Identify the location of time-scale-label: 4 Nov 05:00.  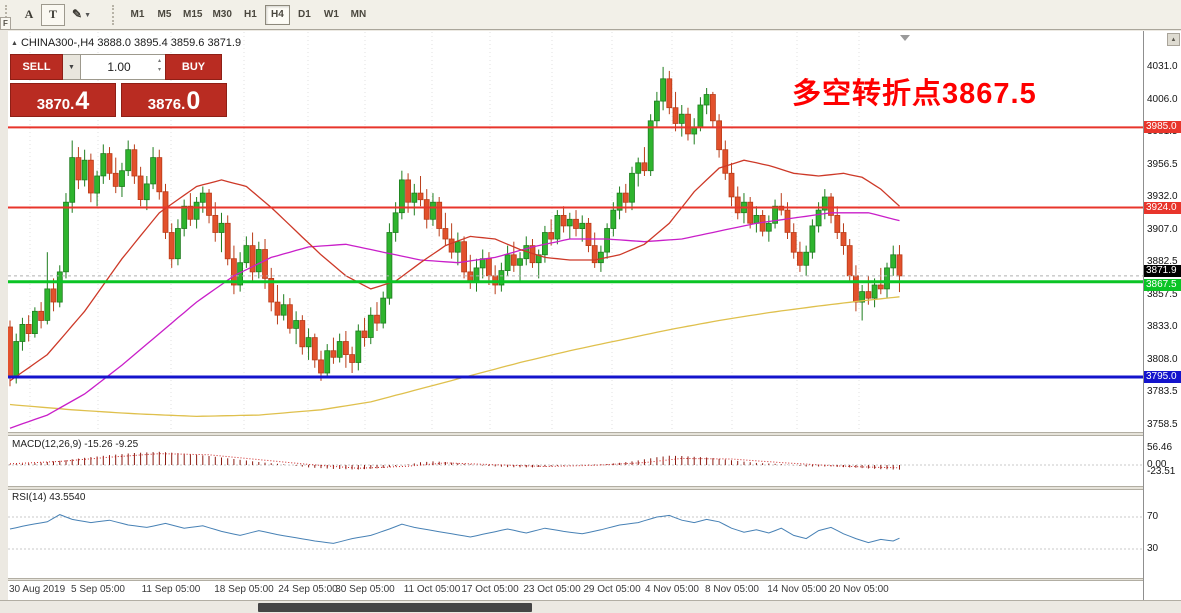
(672, 589).